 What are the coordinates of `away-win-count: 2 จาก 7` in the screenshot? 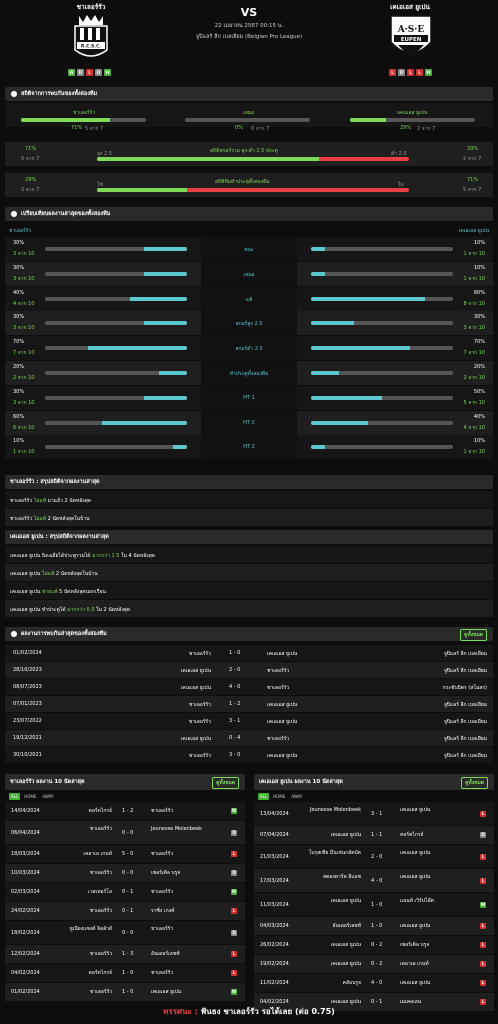 It's located at (426, 129).